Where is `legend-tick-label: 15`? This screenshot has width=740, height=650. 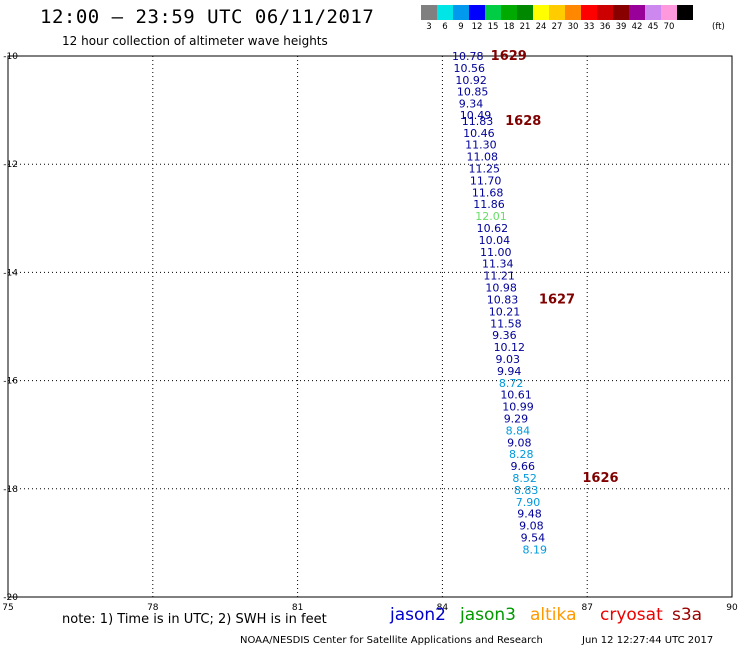 legend-tick-label: 15 is located at coordinates (493, 27).